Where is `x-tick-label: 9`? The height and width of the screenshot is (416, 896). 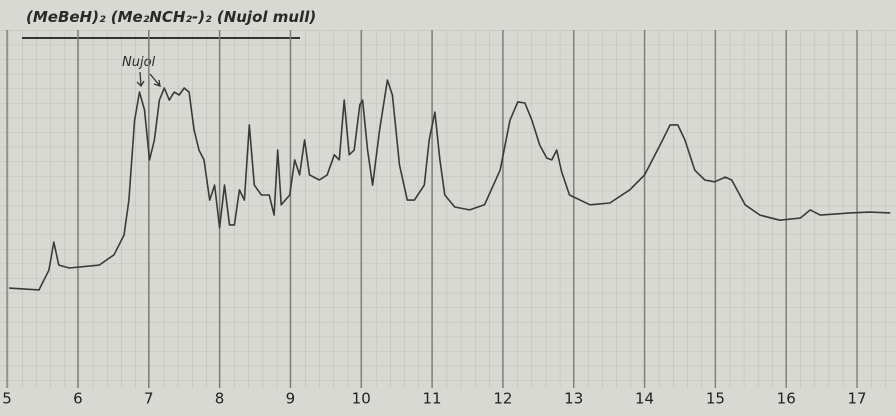 x-tick-label: 9 is located at coordinates (291, 399).